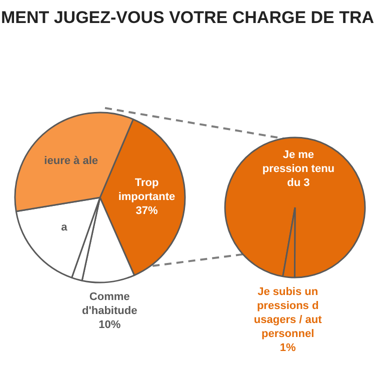 Image resolution: width=375 pixels, height=377 pixels. Describe the element at coordinates (147, 211) in the screenshot. I see `data-label: 37%` at that location.